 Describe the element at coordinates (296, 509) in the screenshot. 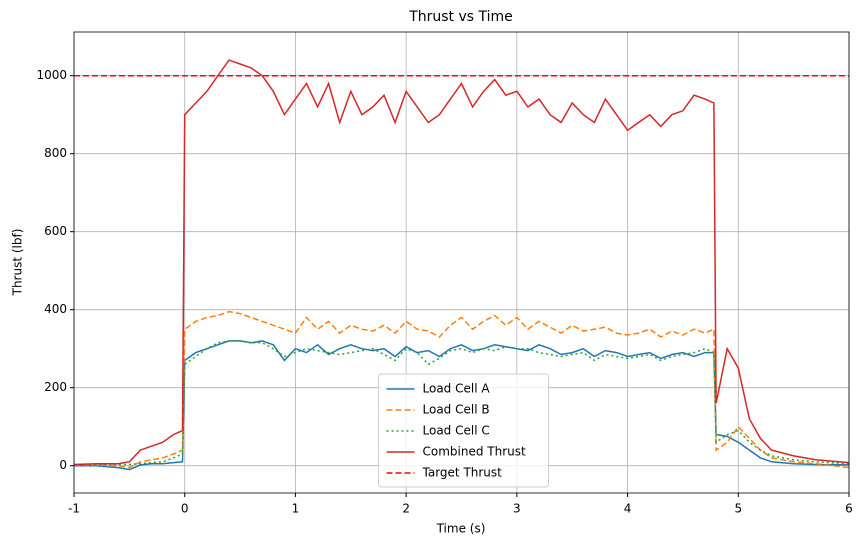

I see `x-tick-label: 1` at that location.